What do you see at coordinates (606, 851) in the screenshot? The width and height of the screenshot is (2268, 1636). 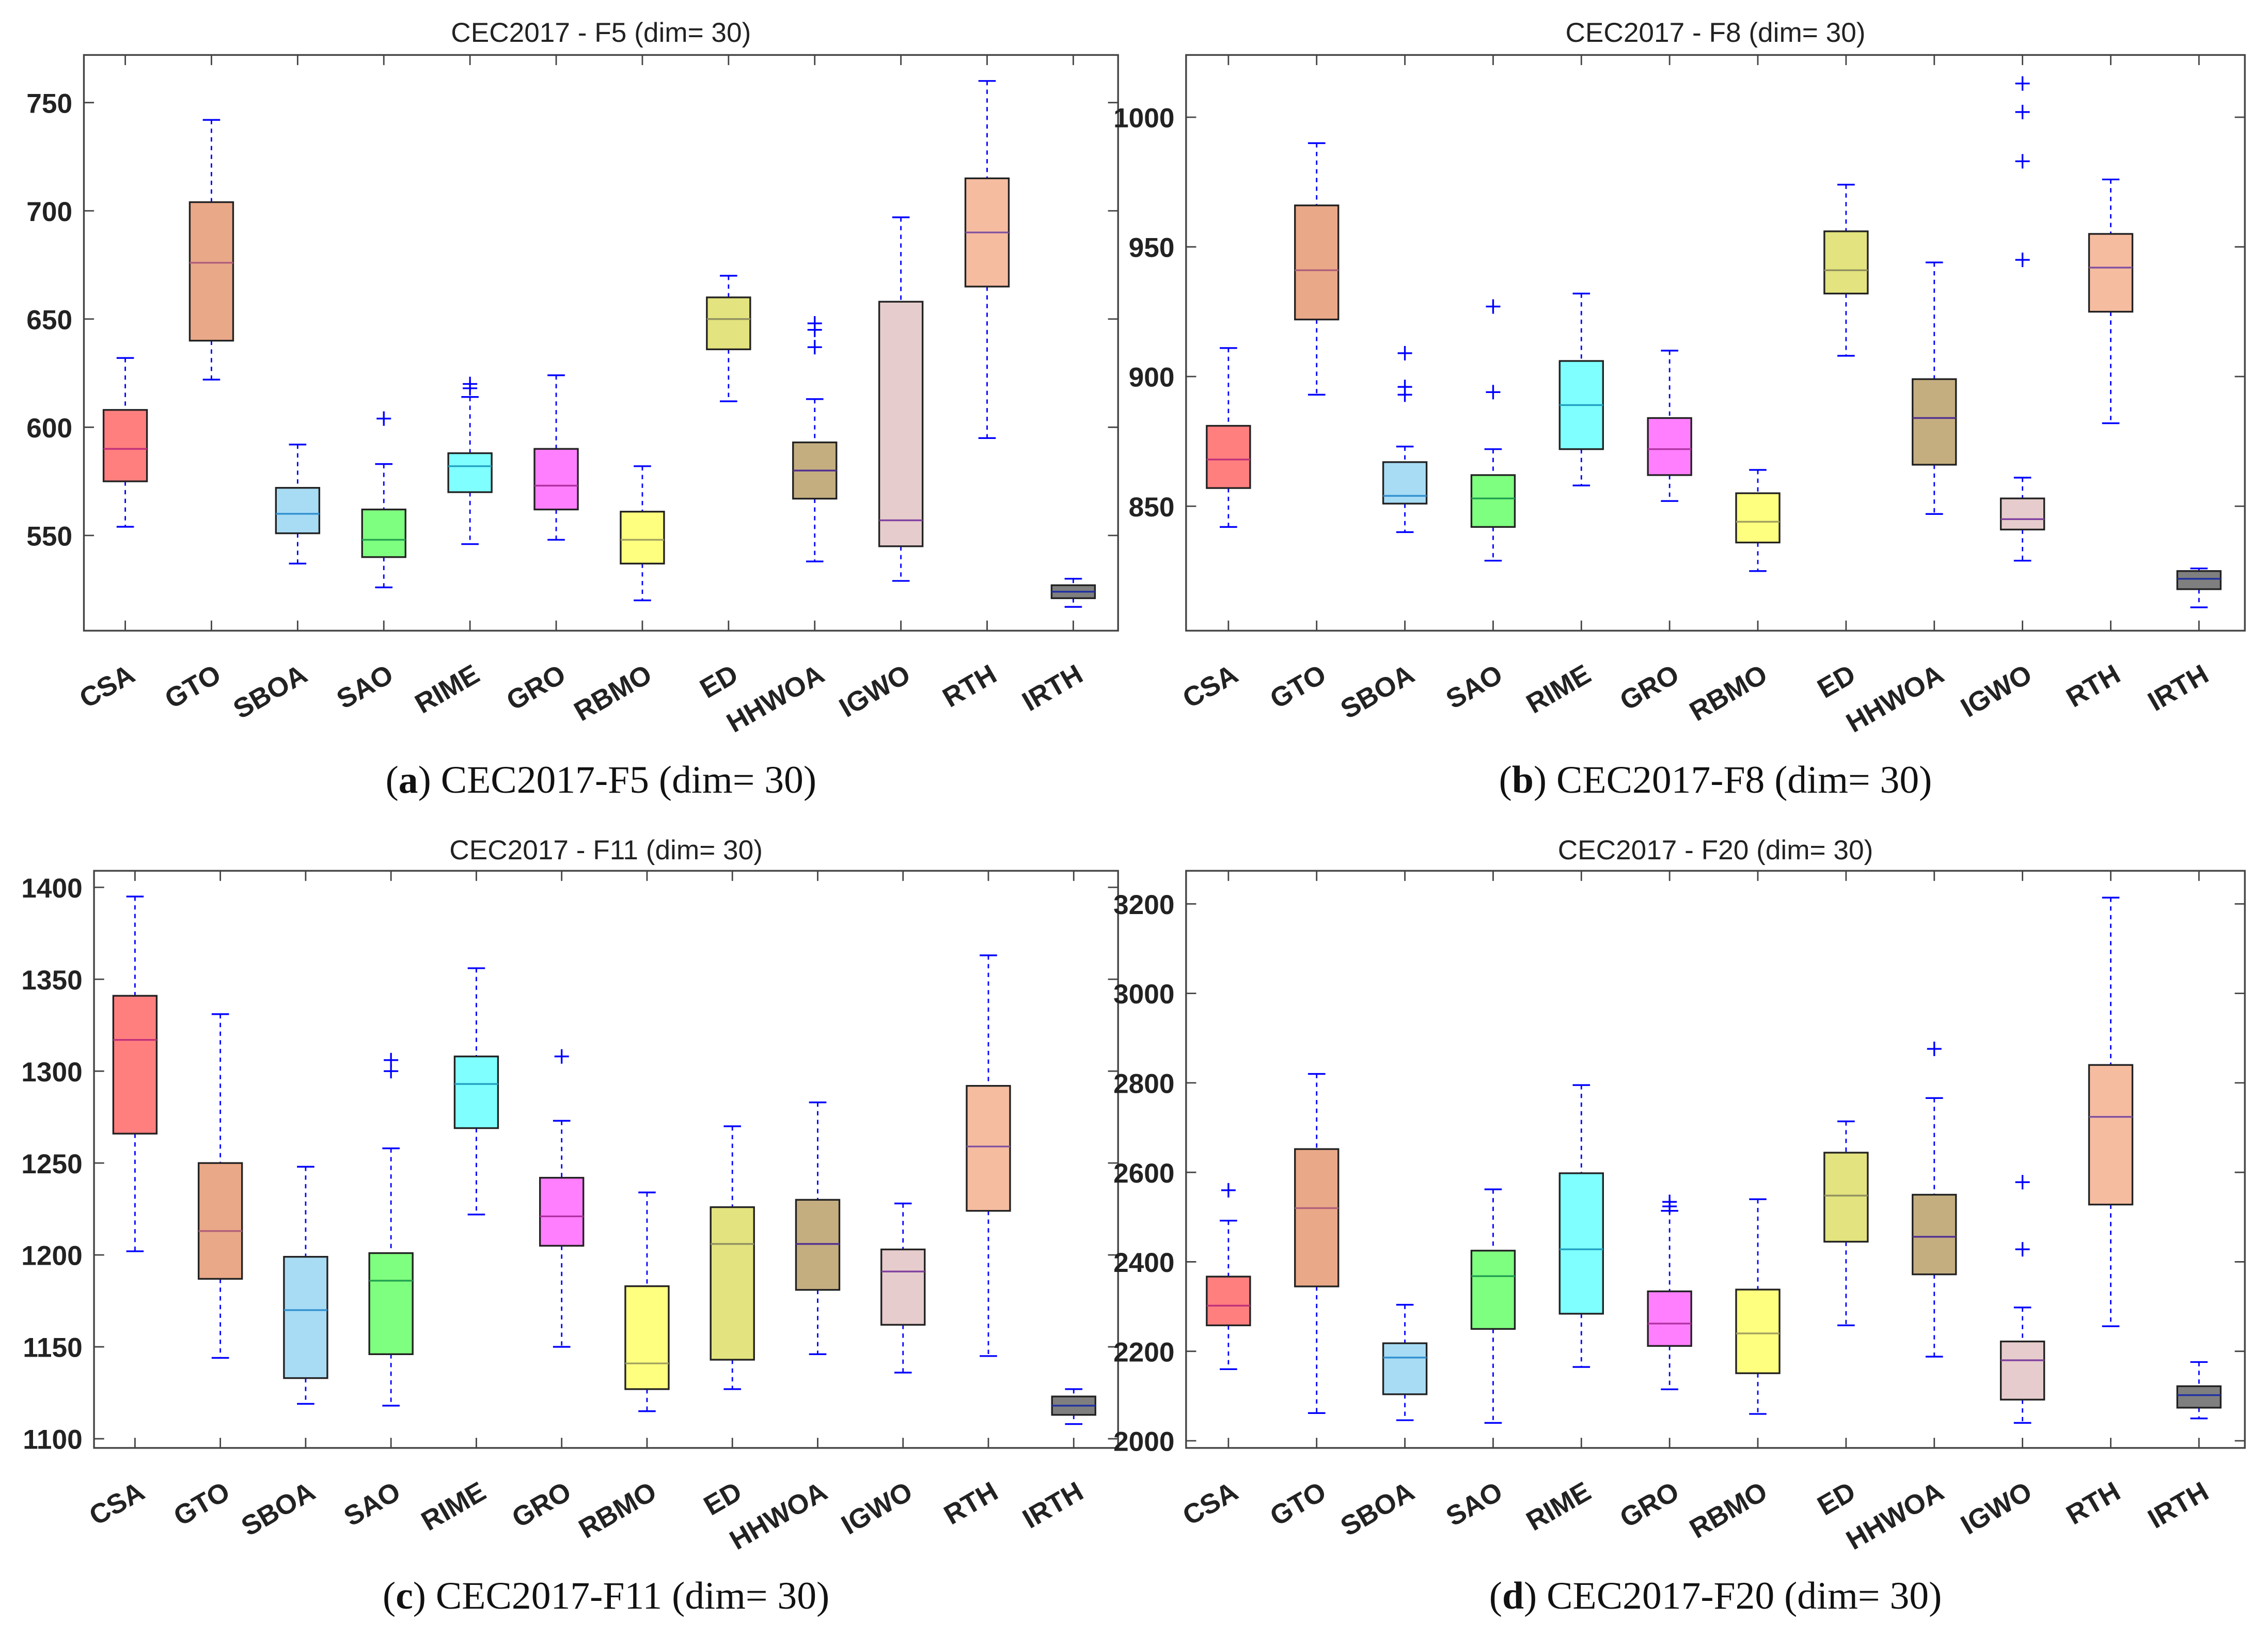 I see `chart-title: CEC2017 - F11 (dim= 30)` at bounding box center [606, 851].